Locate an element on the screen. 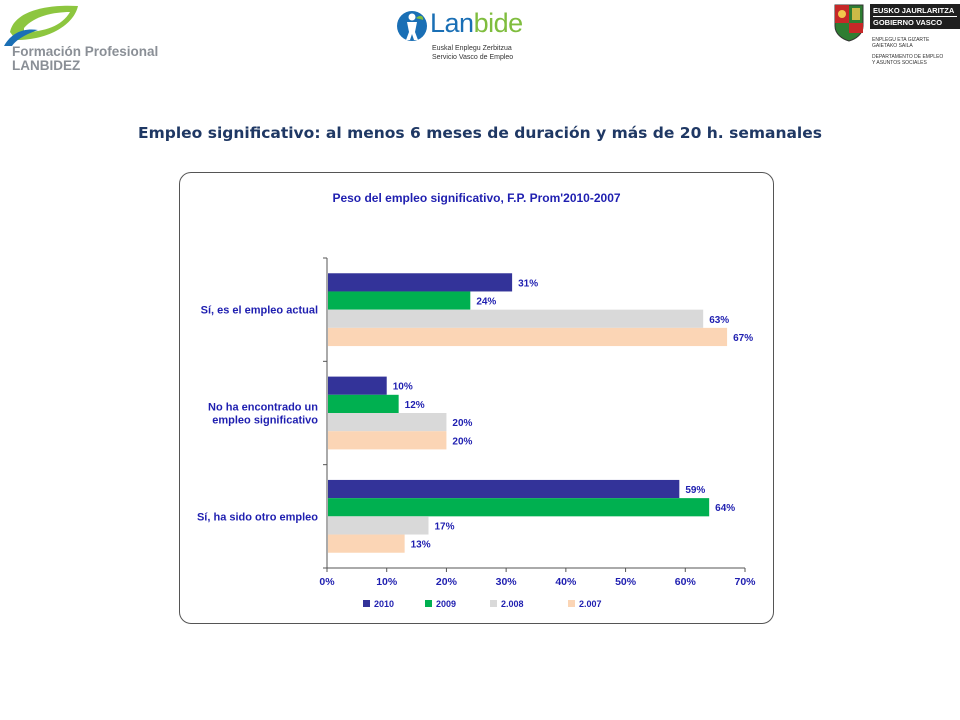 This screenshot has height=720, width=960. data-label: 67% is located at coordinates (743, 338).